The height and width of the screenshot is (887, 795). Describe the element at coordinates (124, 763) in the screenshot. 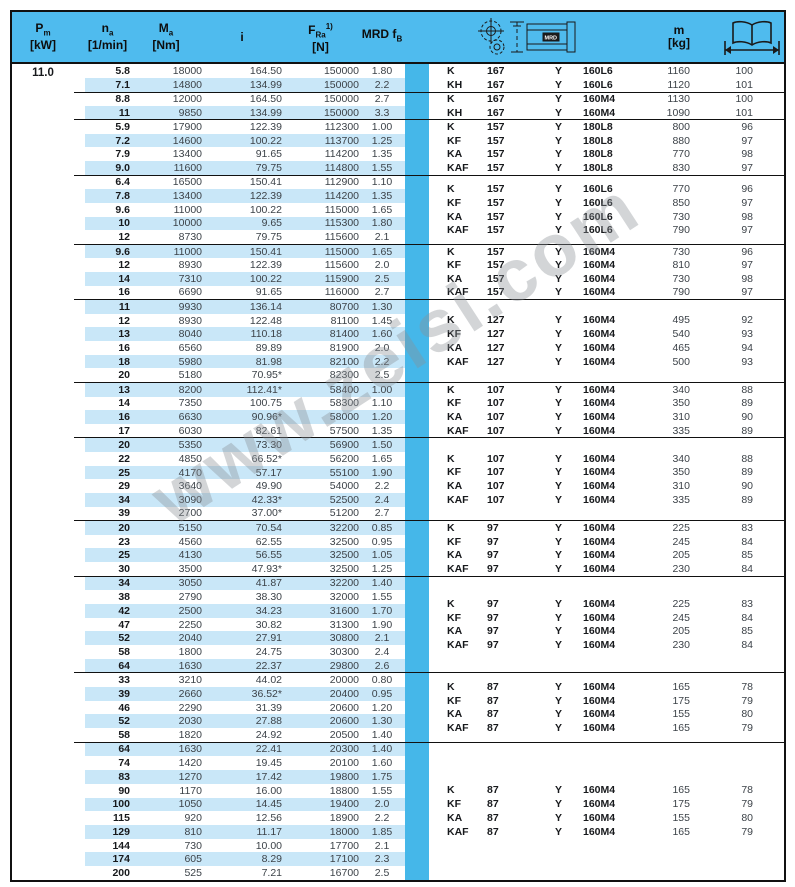

I see `cell-na: 74` at that location.